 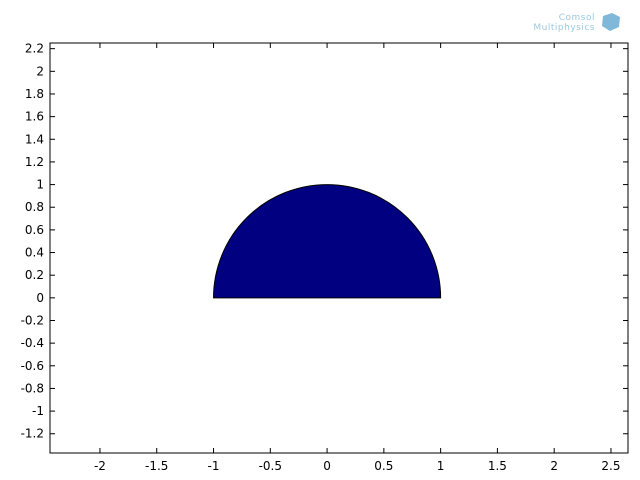 I want to click on y-tick-label: 1, so click(x=40, y=185).